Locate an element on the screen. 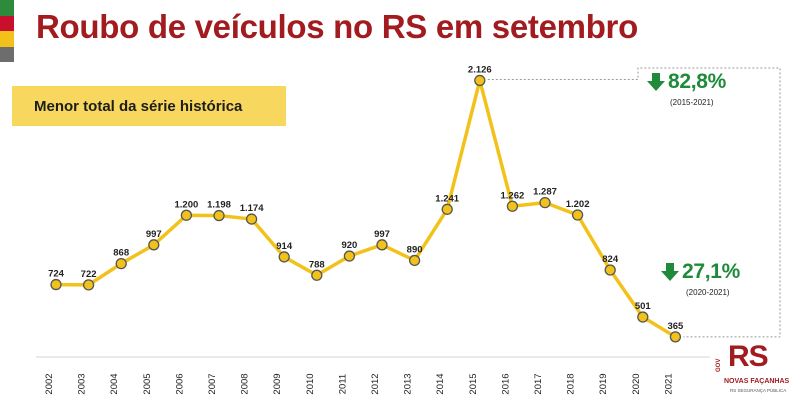 The height and width of the screenshot is (408, 800). callout-yearly: 27,1% (2020-2021) is located at coordinates (720, 281).